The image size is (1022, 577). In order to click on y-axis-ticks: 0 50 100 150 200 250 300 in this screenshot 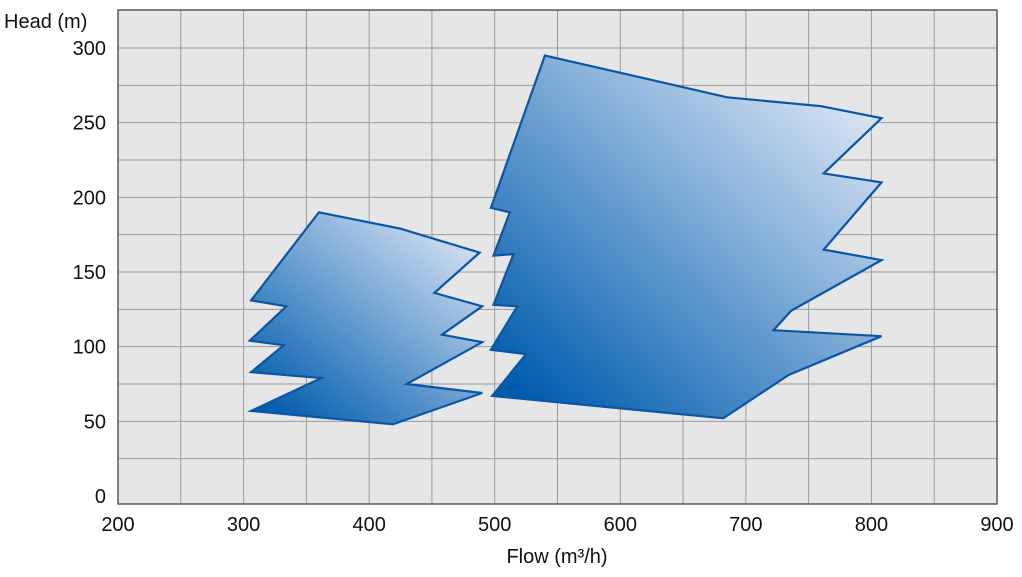, I will do `click(89, 273)`.